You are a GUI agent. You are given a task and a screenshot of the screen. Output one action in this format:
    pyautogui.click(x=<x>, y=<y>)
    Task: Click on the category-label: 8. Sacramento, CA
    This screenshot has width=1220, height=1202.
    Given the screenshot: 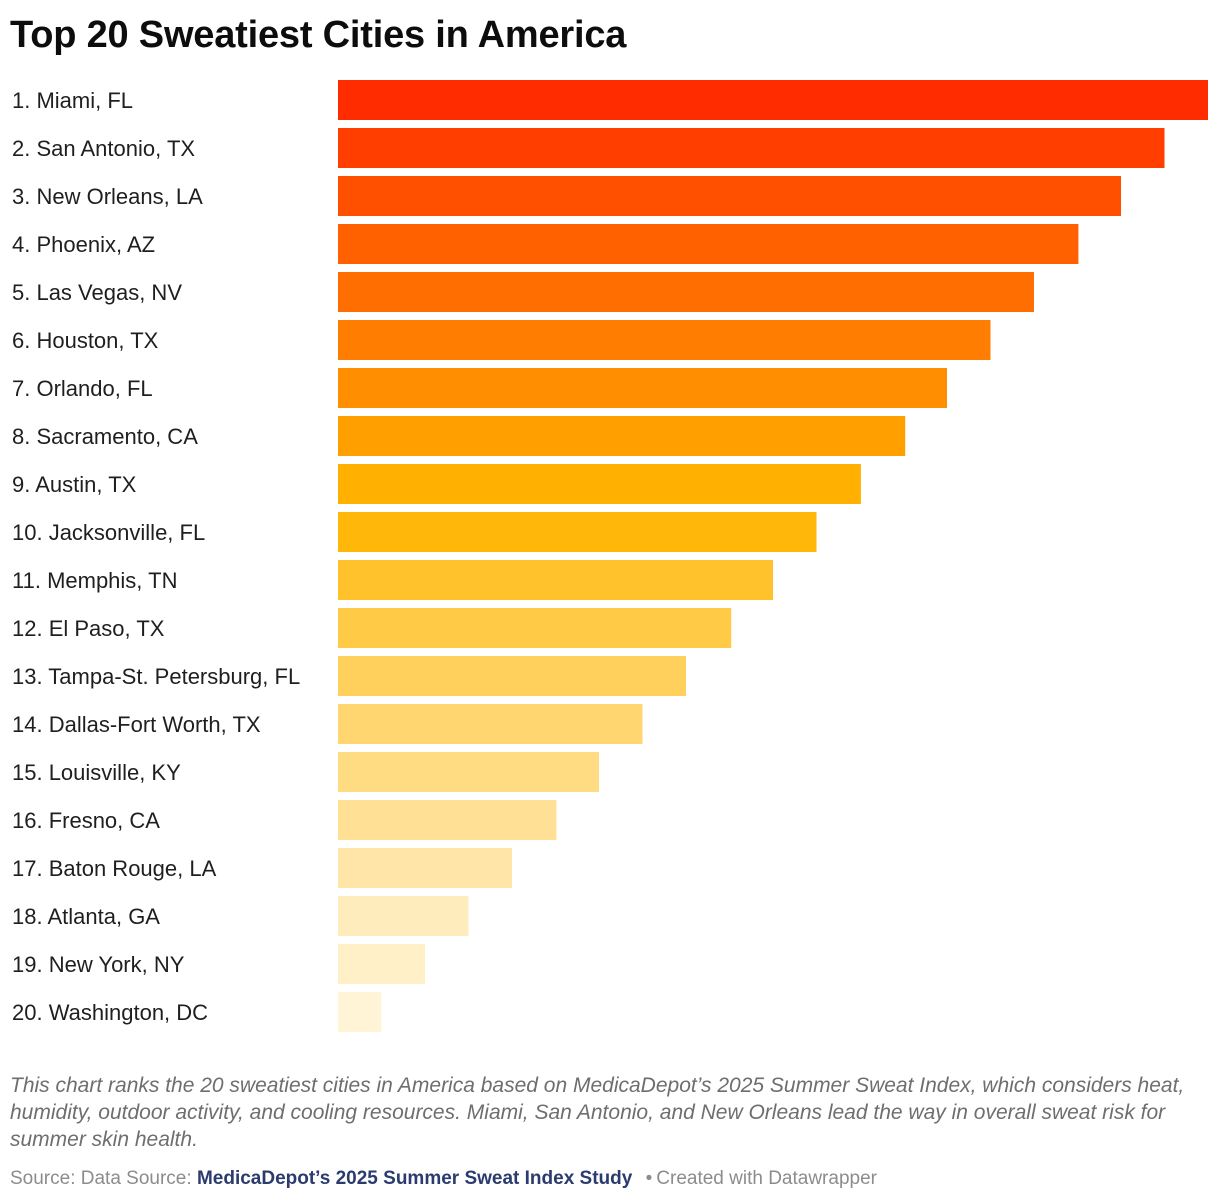 What is the action you would take?
    pyautogui.click(x=105, y=436)
    